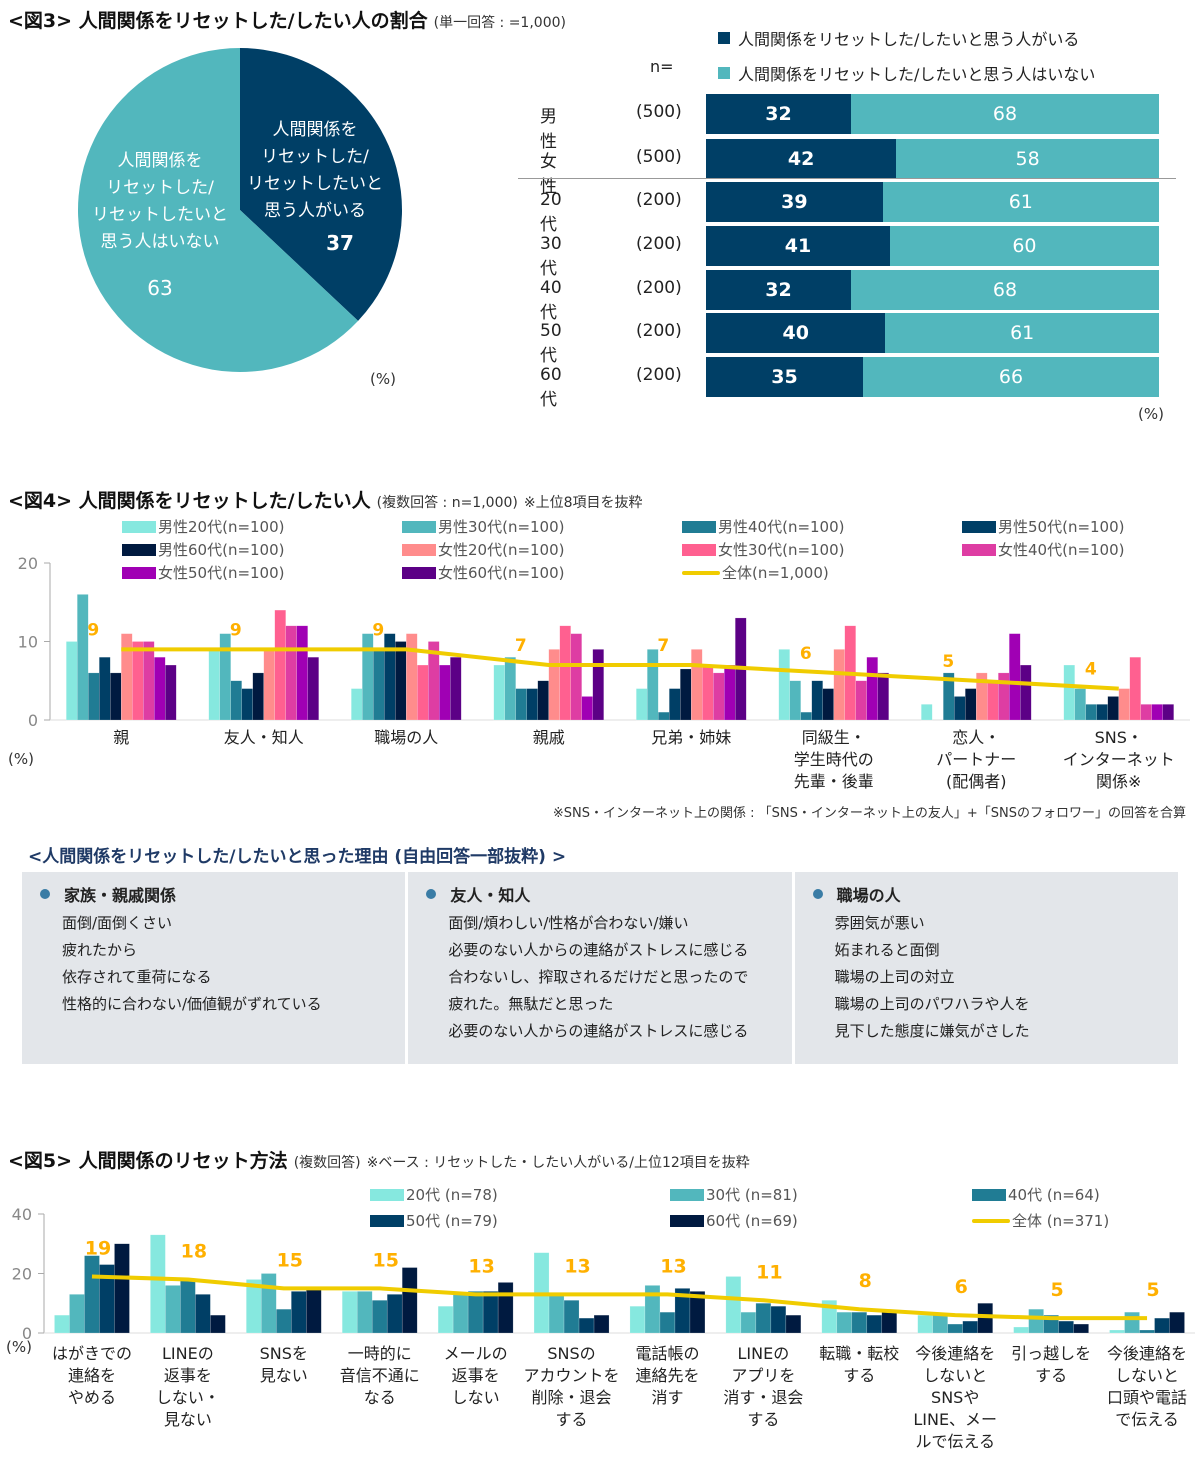 Image resolution: width=1200 pixels, height=1464 pixels. Describe the element at coordinates (92, 1353) in the screenshot. I see `x-tick-label: はがきでの` at that location.